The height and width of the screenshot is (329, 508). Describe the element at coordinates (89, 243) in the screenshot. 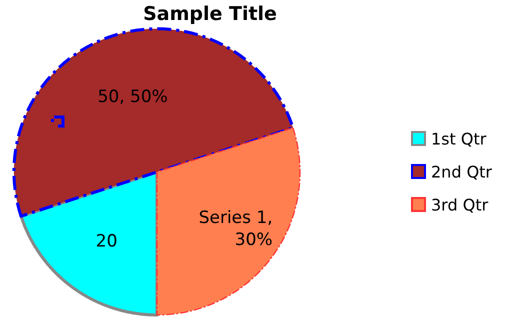

I see `pie-slice` at that location.